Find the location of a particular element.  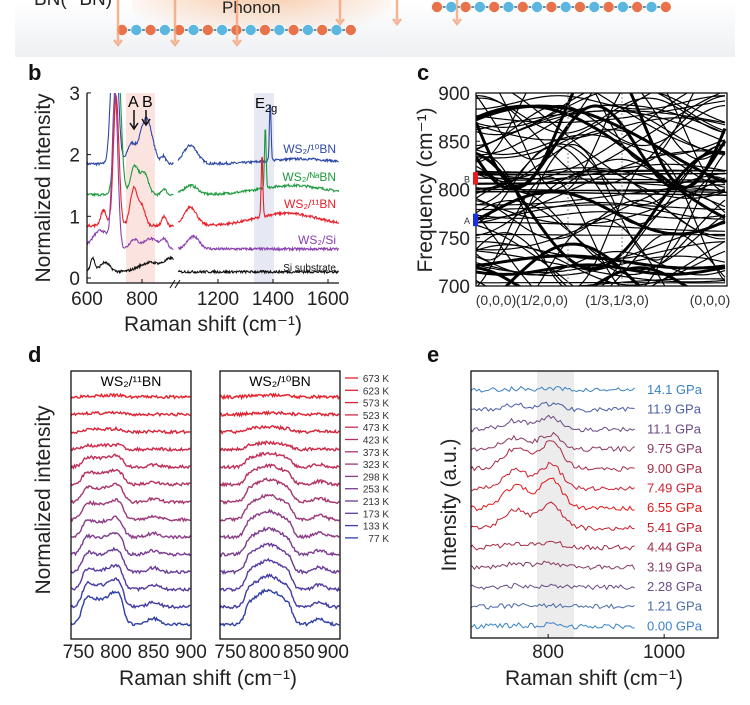

pressure-label: 7.49 GPa is located at coordinates (675, 488).